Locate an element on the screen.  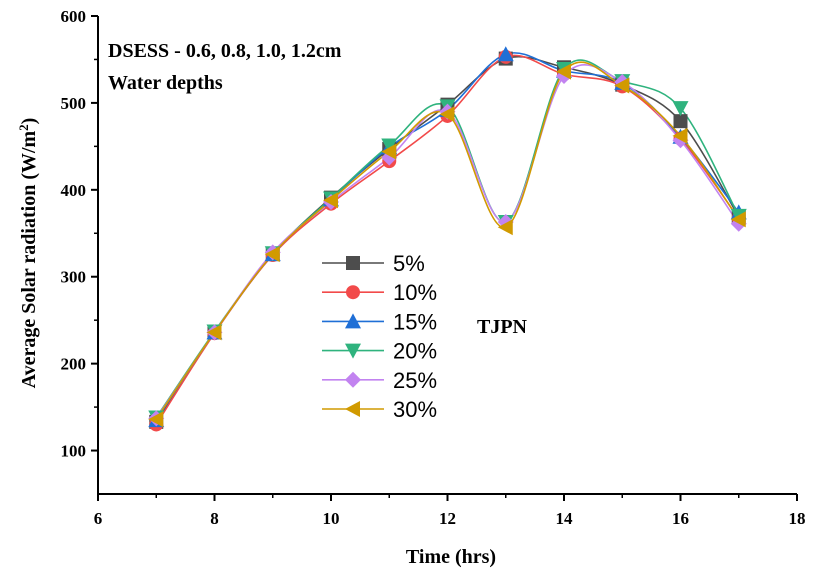
legend-5pct-label: 5% is located at coordinates (409, 263).